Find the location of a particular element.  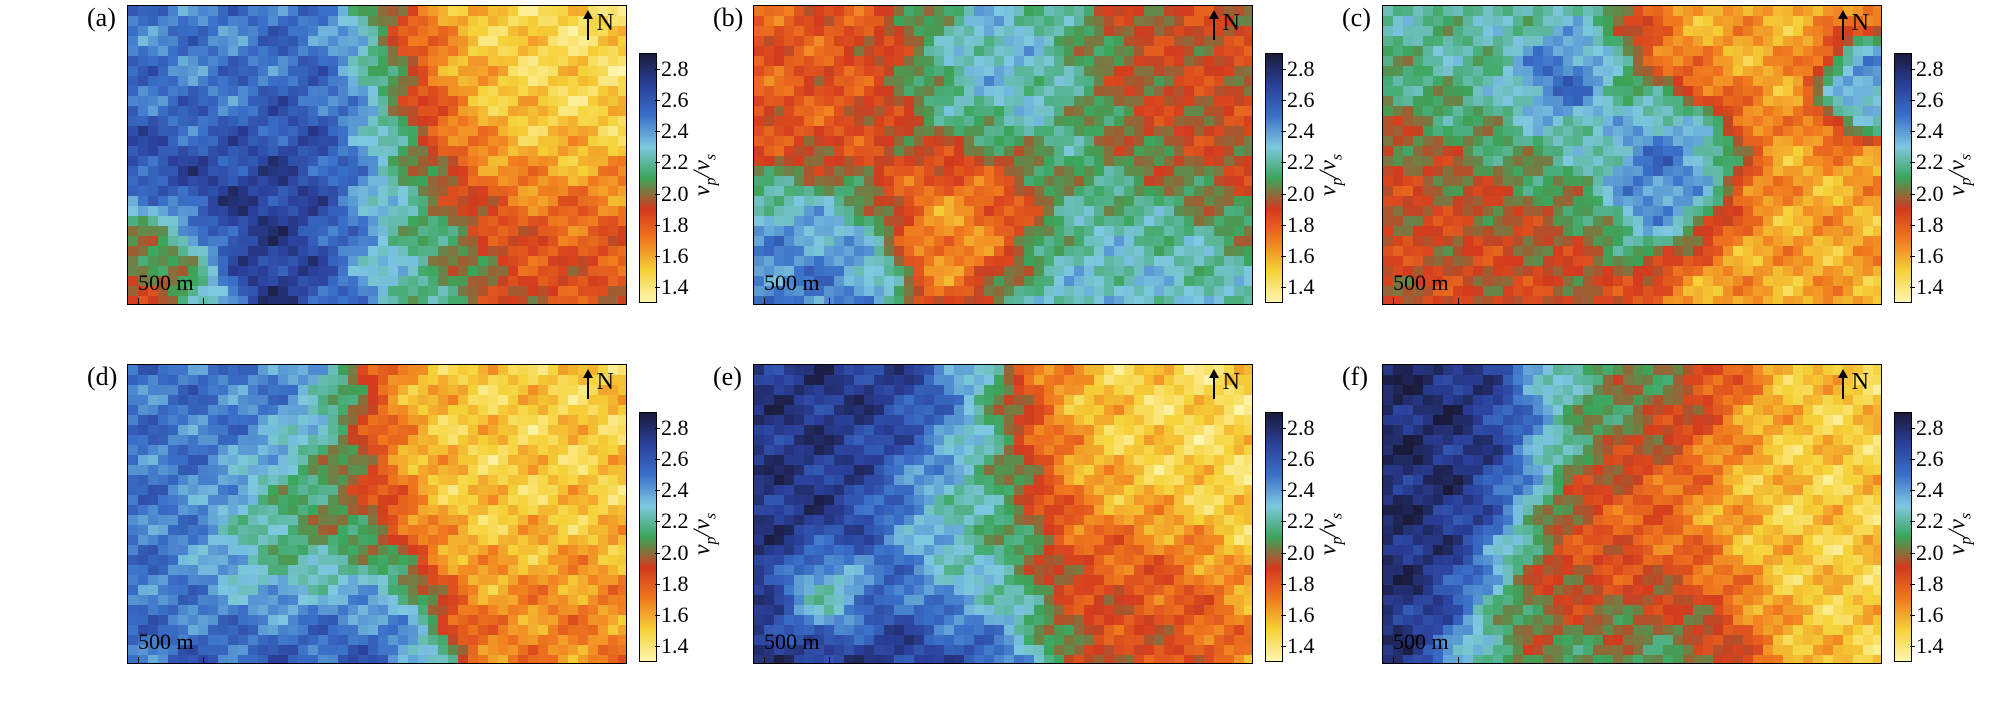

panel-label: (b) is located at coordinates (728, 17).